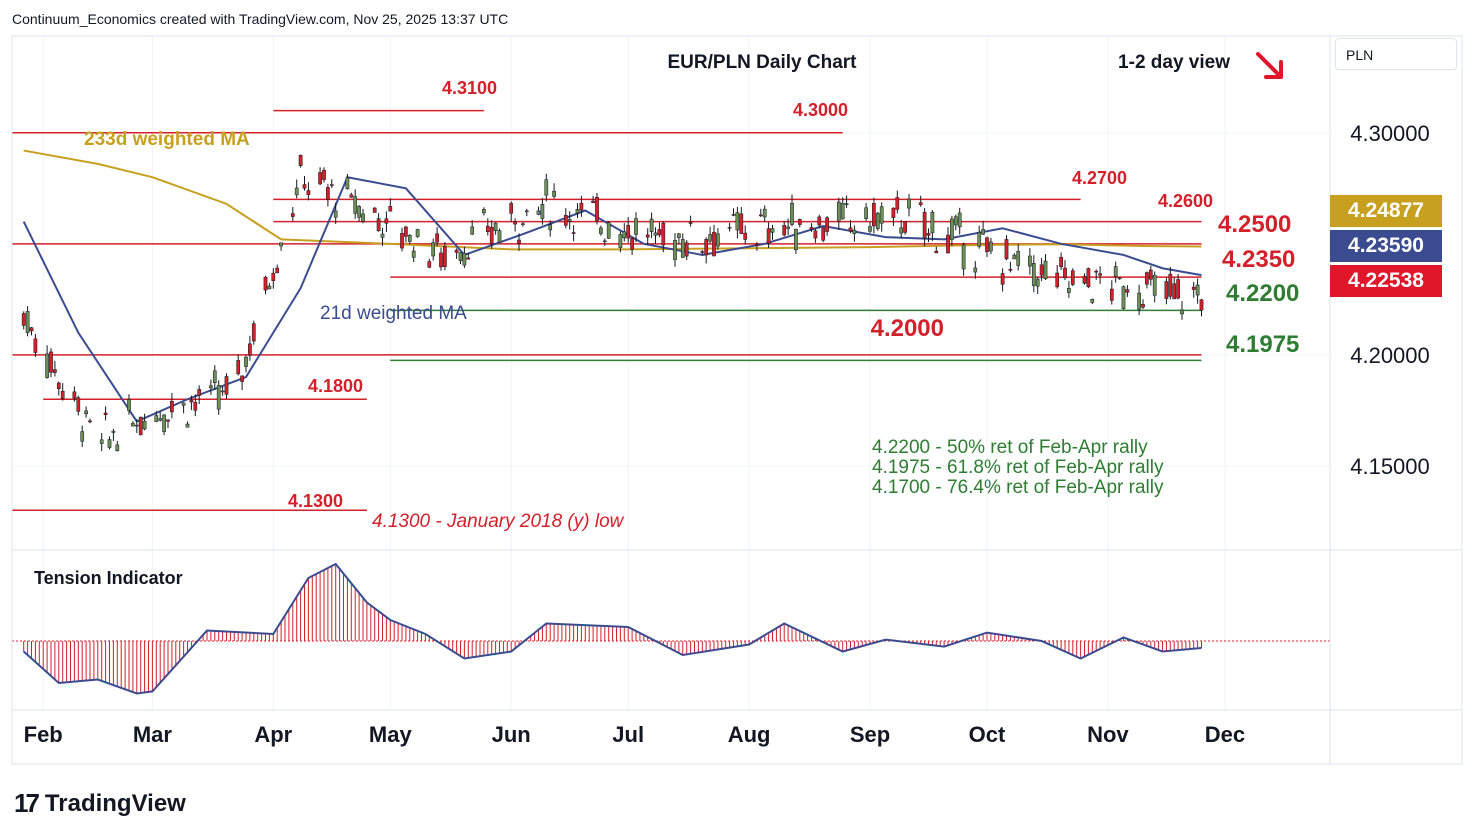 This screenshot has width=1474, height=840. Describe the element at coordinates (1396, 54) in the screenshot. I see `currency-button: PLN` at that location.